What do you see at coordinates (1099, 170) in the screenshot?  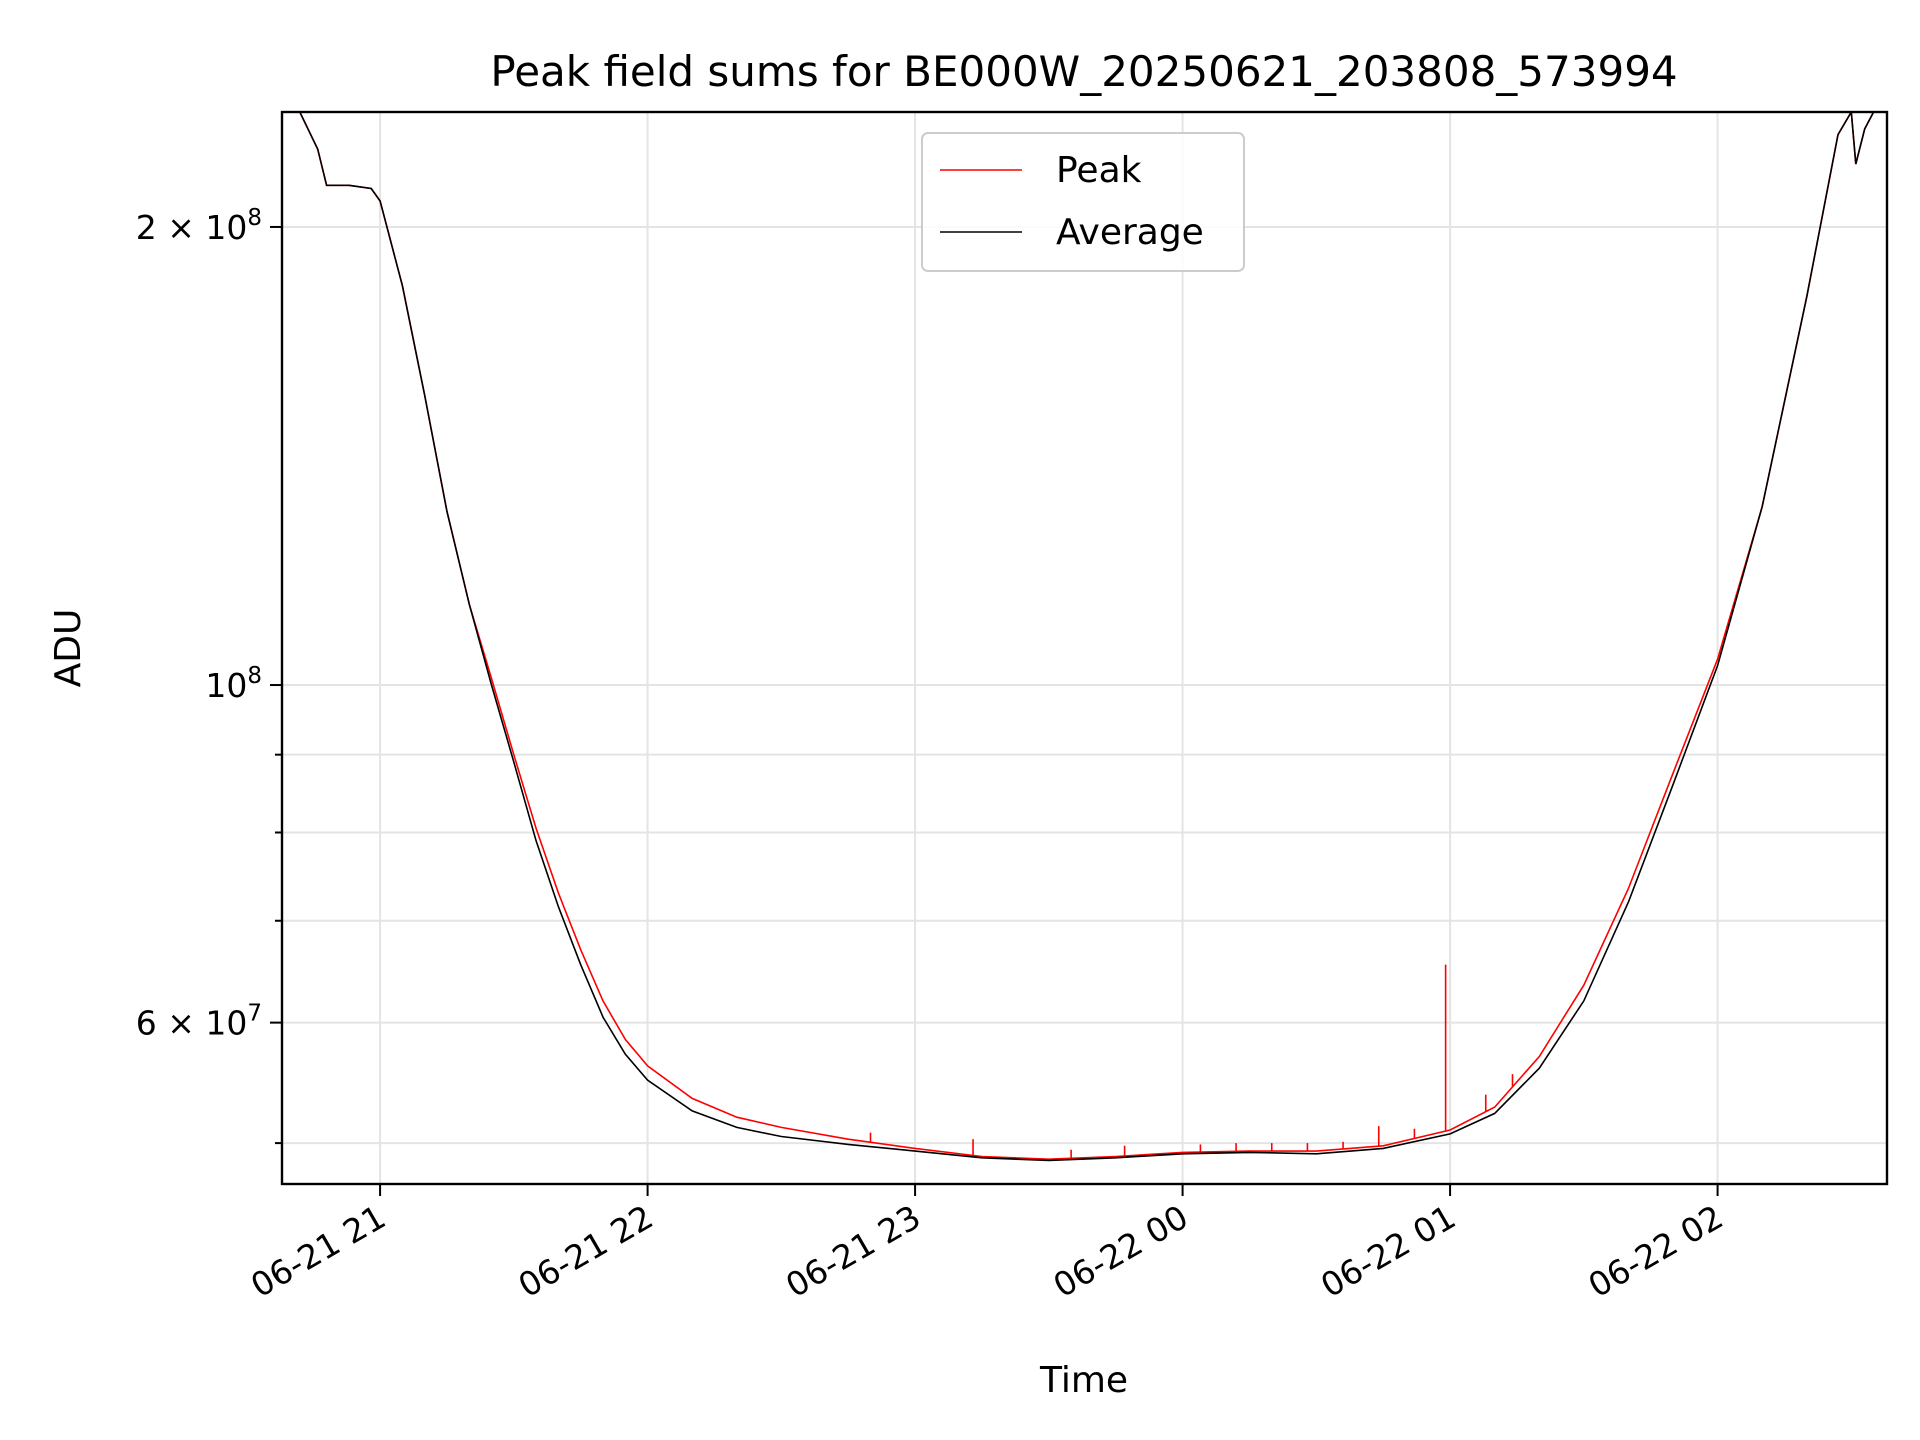 I see `legend-label-peak: Peak` at bounding box center [1099, 170].